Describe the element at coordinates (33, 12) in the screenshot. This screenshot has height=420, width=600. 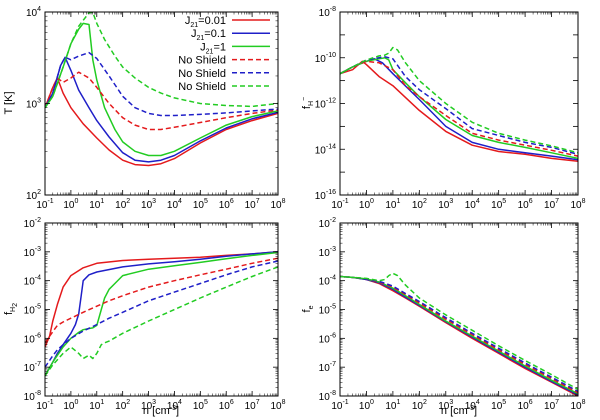
I see `tick-label-y: 10⁴` at that location.